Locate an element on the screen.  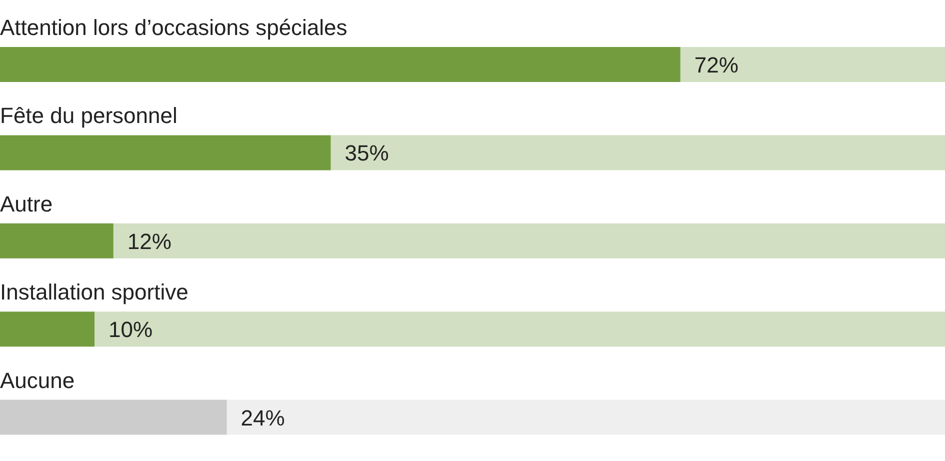
y-tick-label: Aucune is located at coordinates (37, 380).